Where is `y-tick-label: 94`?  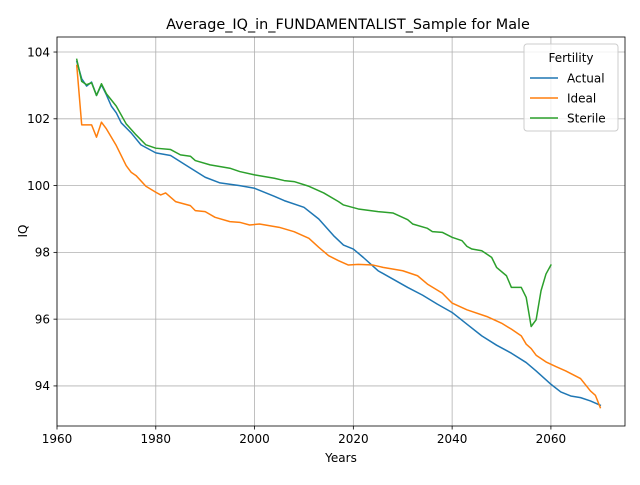
y-tick-label: 94 is located at coordinates (42, 386).